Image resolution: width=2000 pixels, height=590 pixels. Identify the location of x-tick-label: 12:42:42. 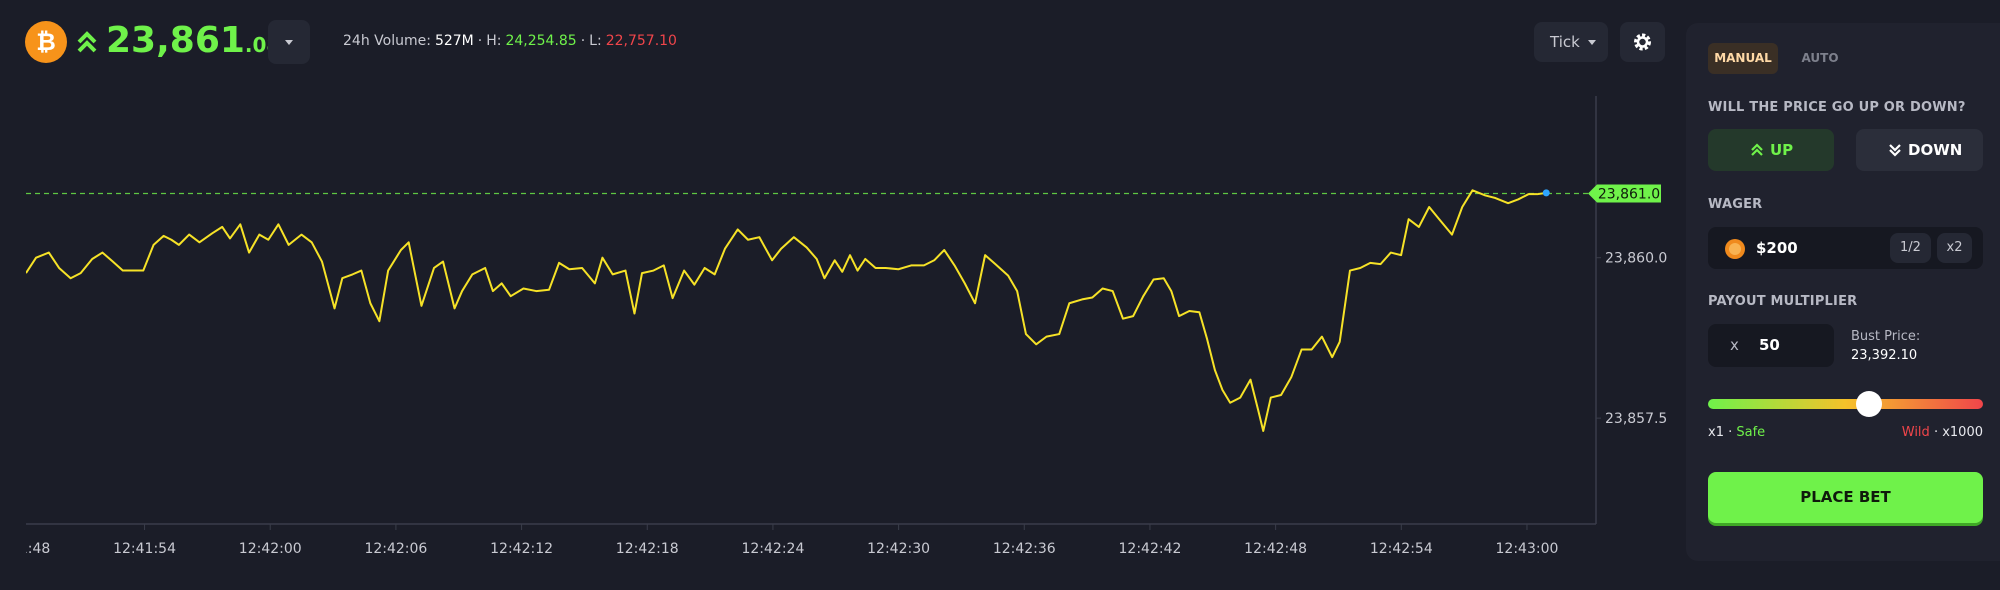
(1150, 549).